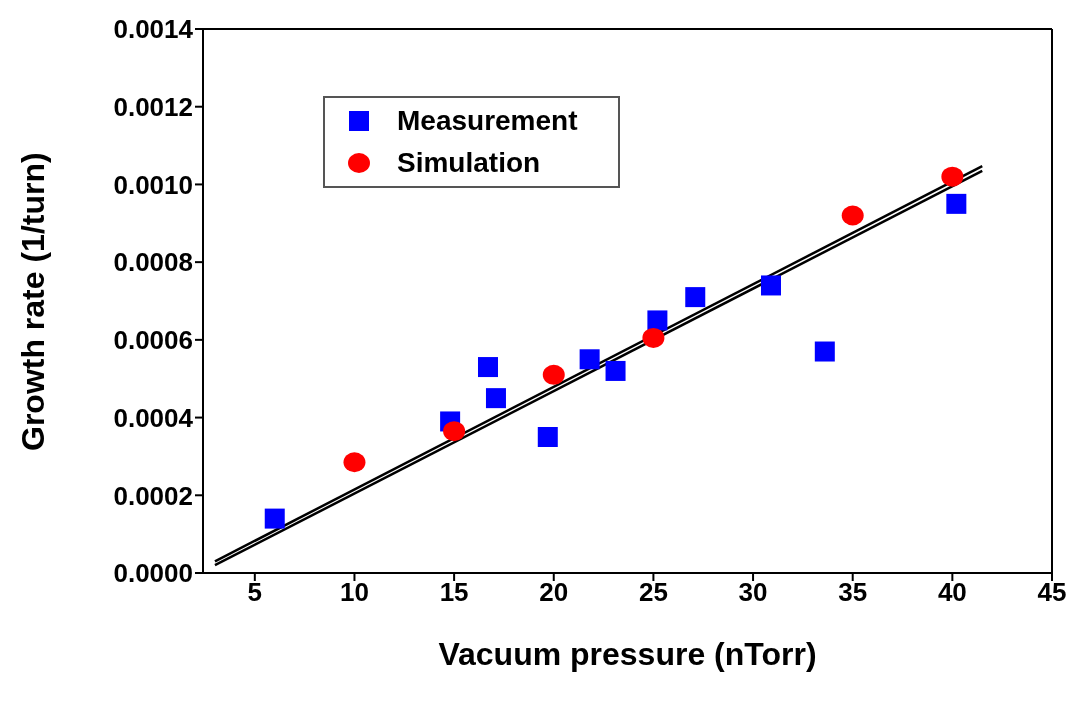 Image resolution: width=1091 pixels, height=701 pixels. Describe the element at coordinates (153, 106) in the screenshot. I see `y-tick-label: 0.0012` at that location.